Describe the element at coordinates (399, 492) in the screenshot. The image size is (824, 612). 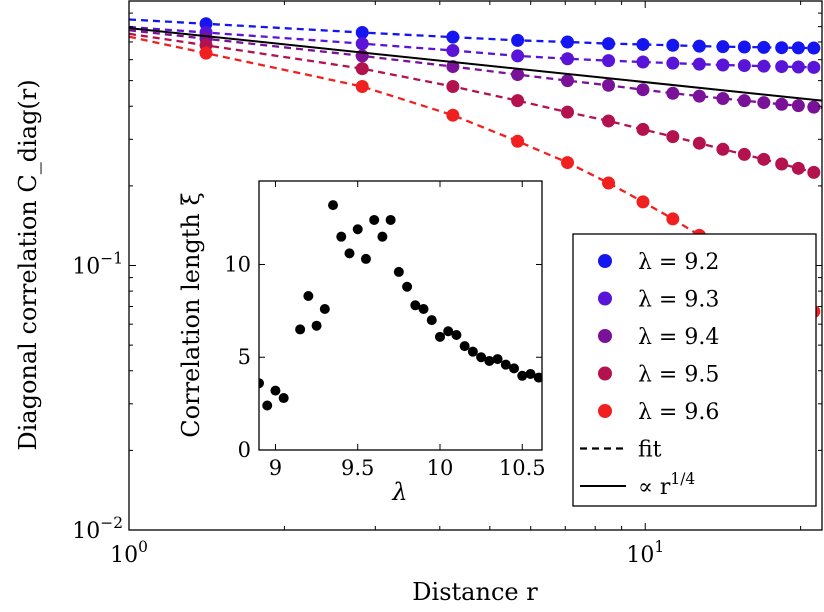
I see `inset-x-axis-label: λ` at that location.